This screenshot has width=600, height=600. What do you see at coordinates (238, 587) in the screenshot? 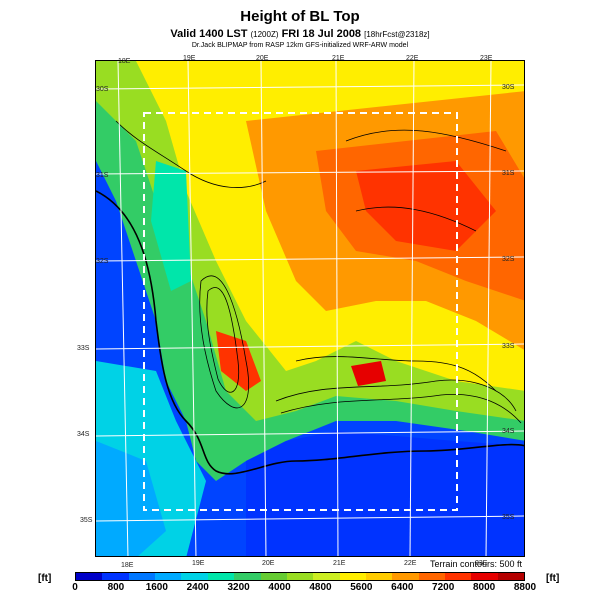
I see `colorbar-tick-label: 3200` at bounding box center [238, 587].